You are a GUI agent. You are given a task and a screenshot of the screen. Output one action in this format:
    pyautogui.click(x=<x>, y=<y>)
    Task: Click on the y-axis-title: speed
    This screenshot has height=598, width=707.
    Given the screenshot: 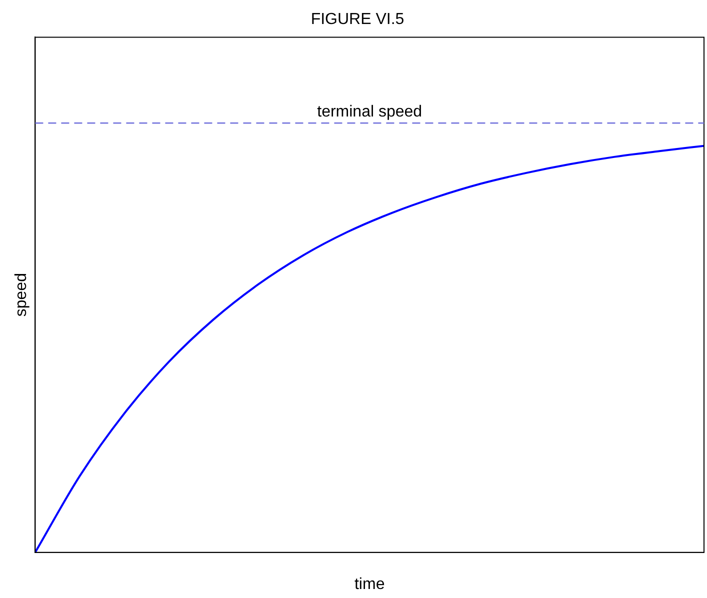 What is the action you would take?
    pyautogui.click(x=21, y=295)
    